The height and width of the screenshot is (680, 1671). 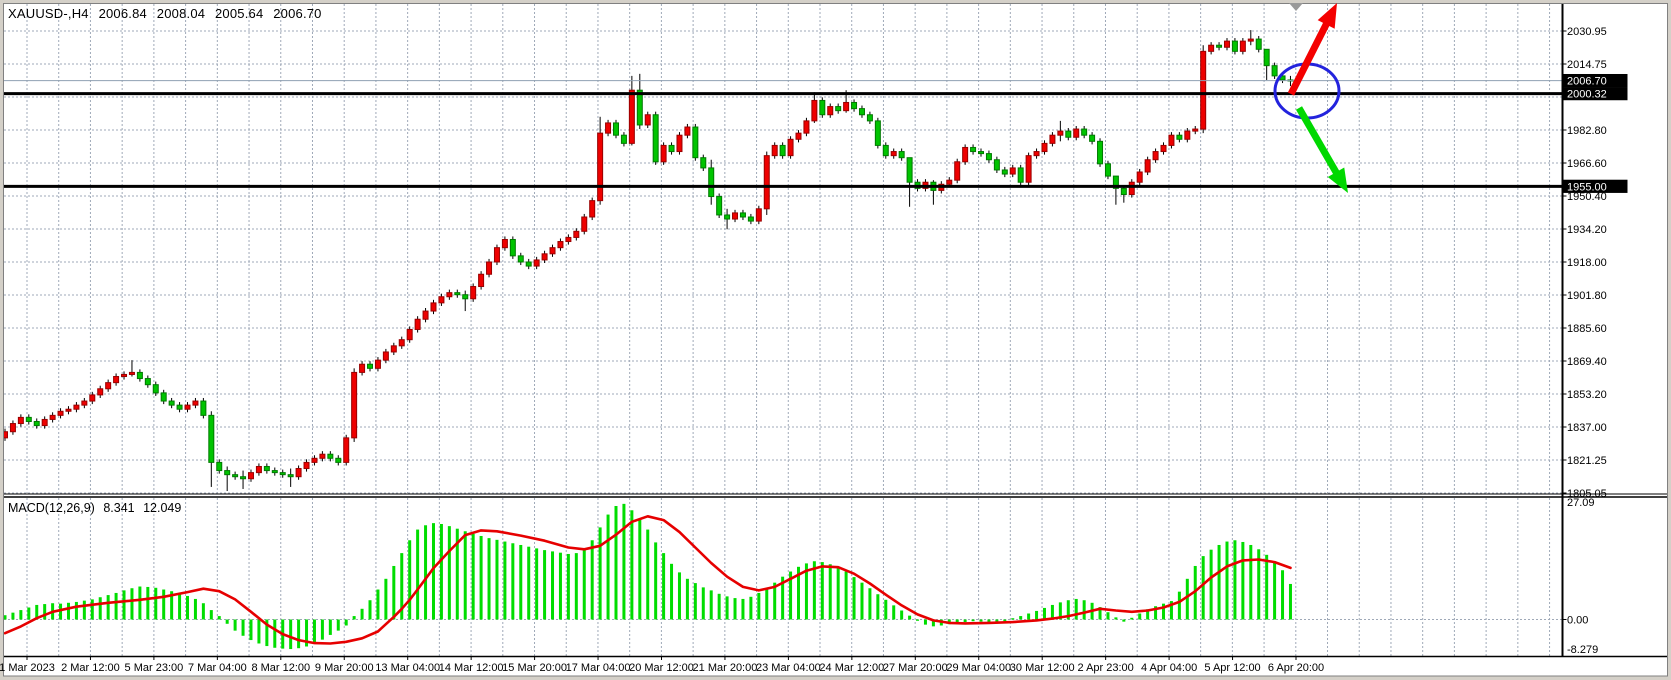 What do you see at coordinates (915, 668) in the screenshot?
I see `time-axis-label: 27 Mar 20:00` at bounding box center [915, 668].